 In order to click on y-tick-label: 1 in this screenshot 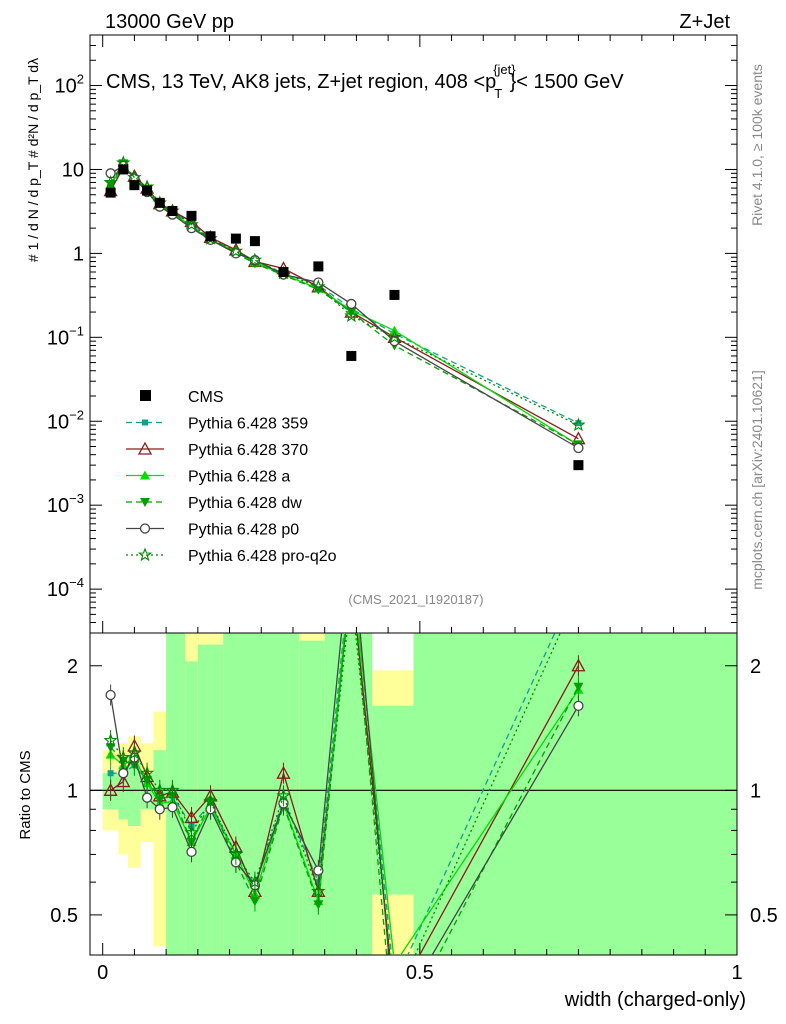, I will do `click(78, 254)`.